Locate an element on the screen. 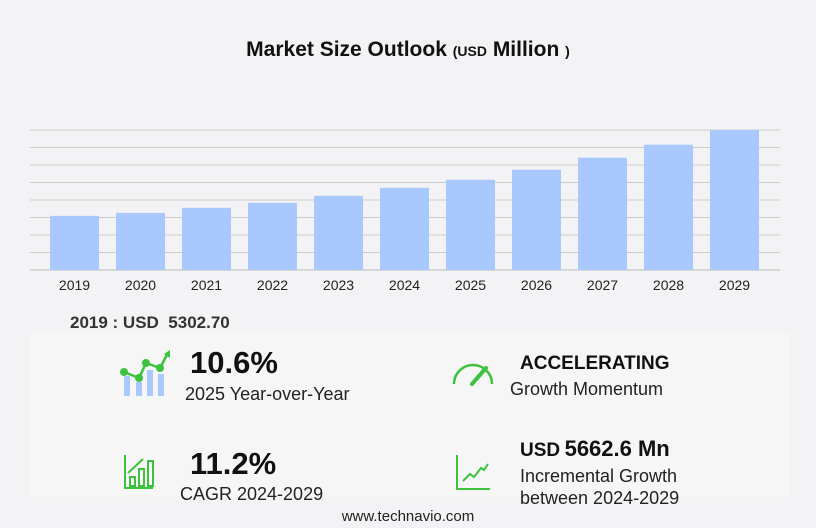  x-tick-label: 2026 is located at coordinates (536, 285).